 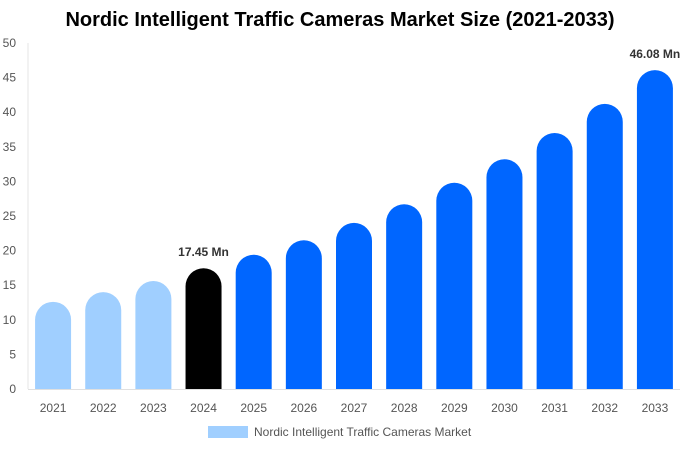 What do you see at coordinates (454, 285) in the screenshot?
I see `bar-2029` at bounding box center [454, 285].